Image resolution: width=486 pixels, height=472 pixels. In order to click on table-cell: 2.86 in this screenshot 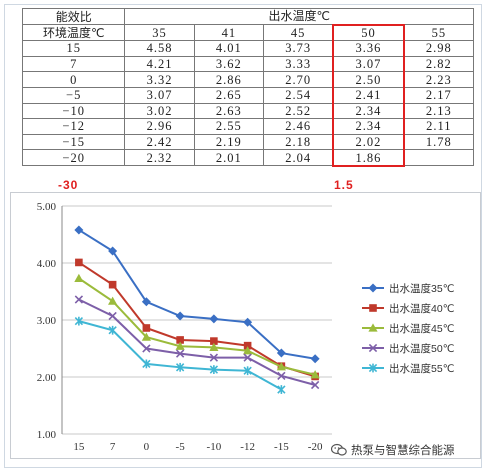, I will do `click(228, 79)`.